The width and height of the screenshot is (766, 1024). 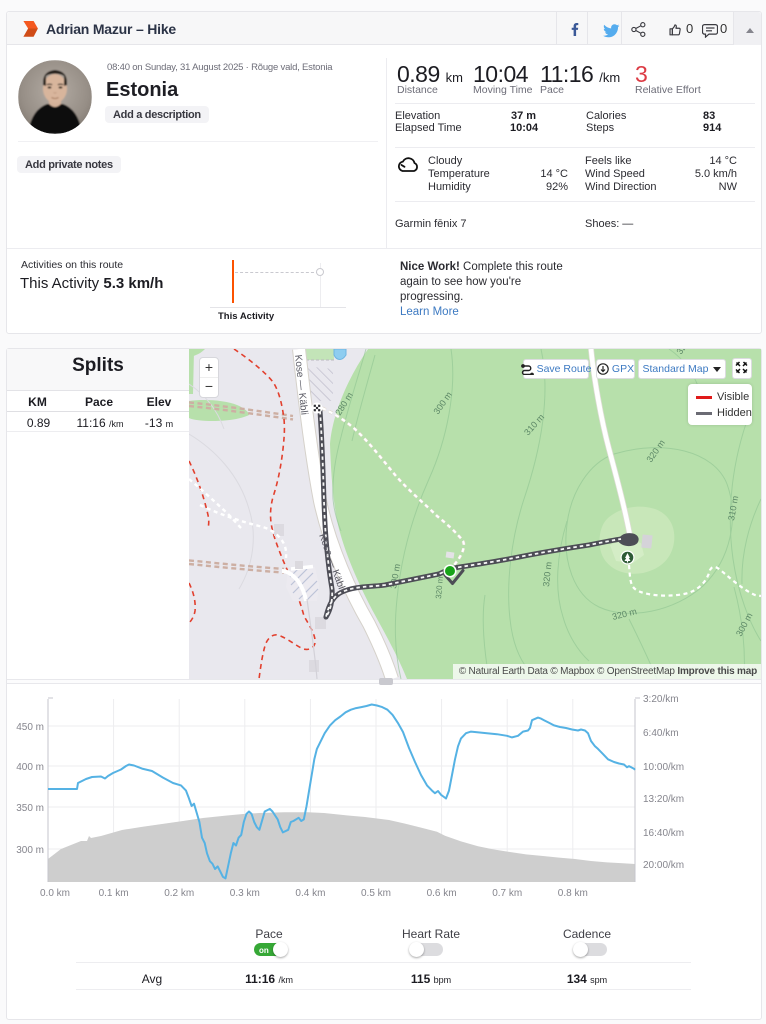 What do you see at coordinates (733, 508) in the screenshot?
I see `svg-text: 310 m` at bounding box center [733, 508].